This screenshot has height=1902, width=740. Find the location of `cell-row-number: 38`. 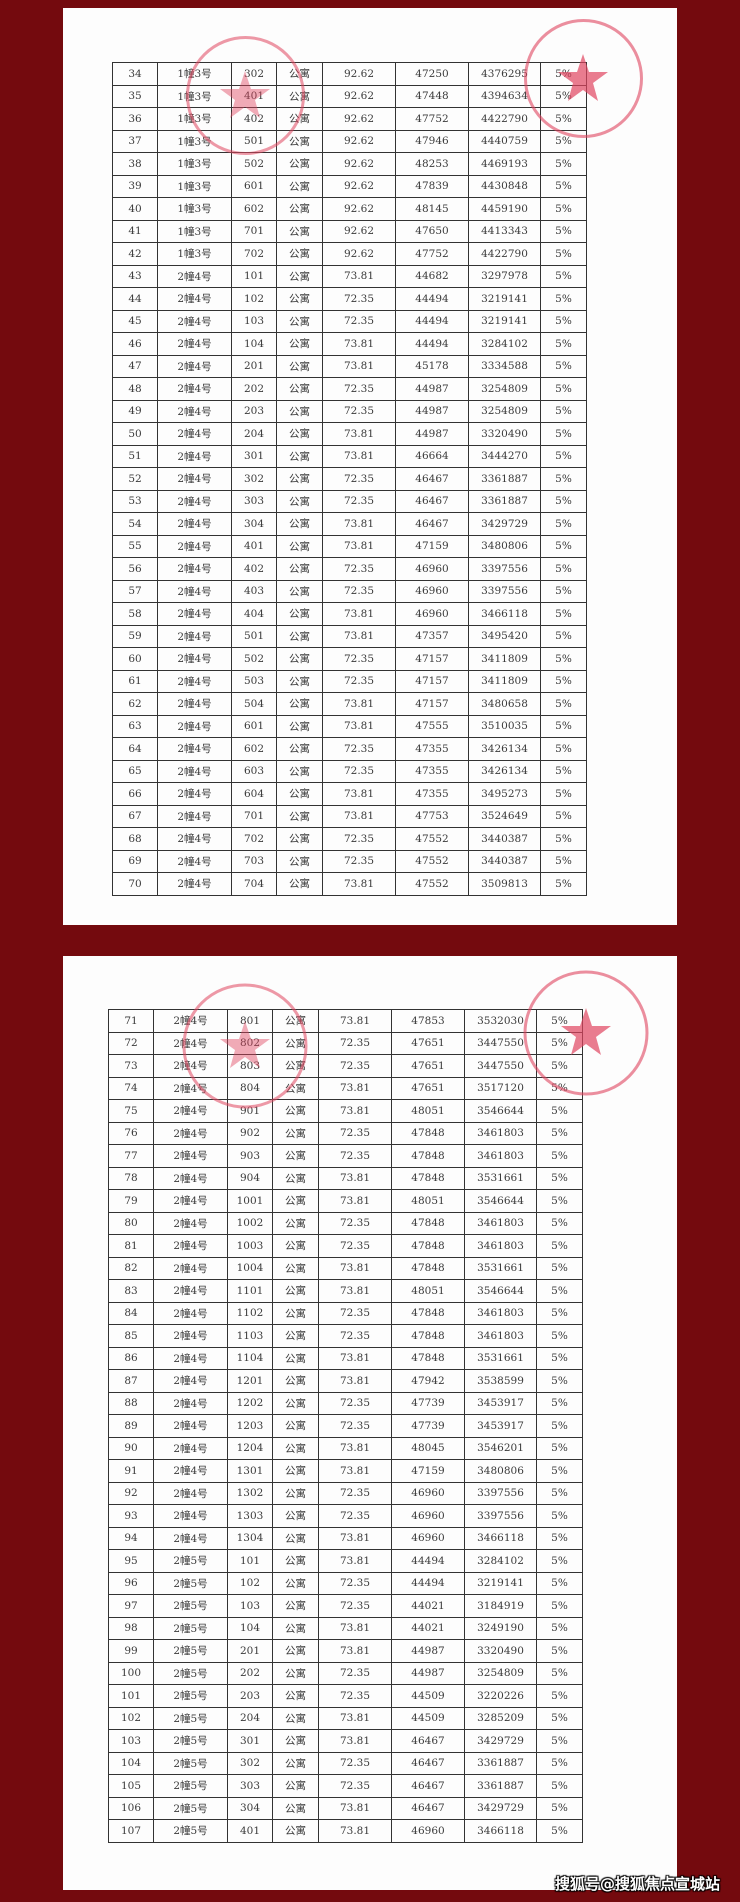

cell-row-number: 38 is located at coordinates (135, 164).